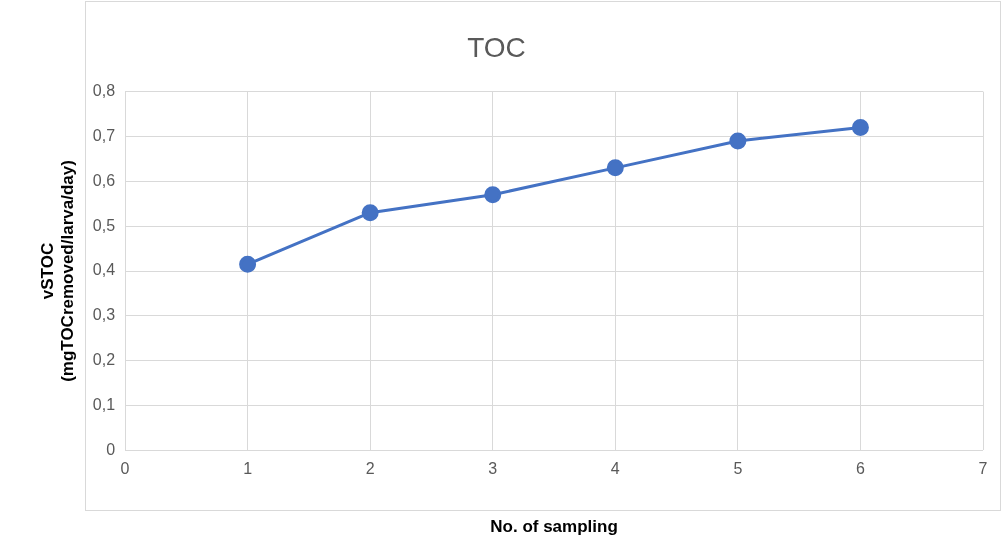 The image size is (1003, 542). I want to click on y-tick-label: 0,4, so click(104, 270).